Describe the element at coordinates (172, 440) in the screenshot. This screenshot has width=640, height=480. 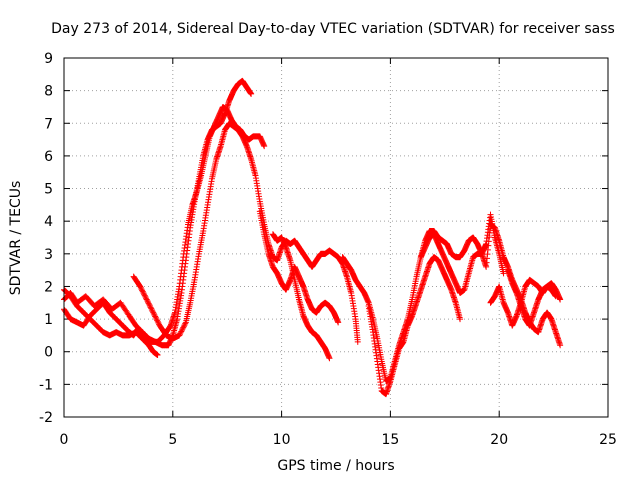
I see `x-tick-label: 5` at that location.